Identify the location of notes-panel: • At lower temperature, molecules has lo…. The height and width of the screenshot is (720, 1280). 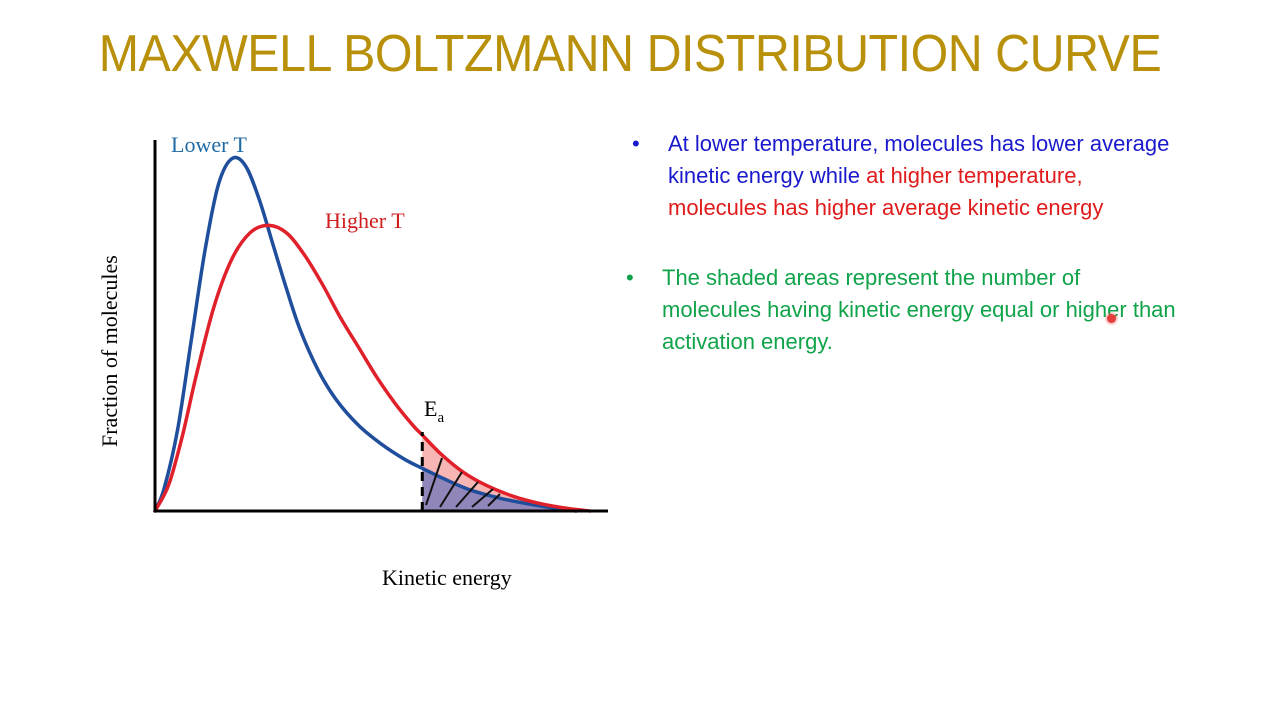
(900, 243).